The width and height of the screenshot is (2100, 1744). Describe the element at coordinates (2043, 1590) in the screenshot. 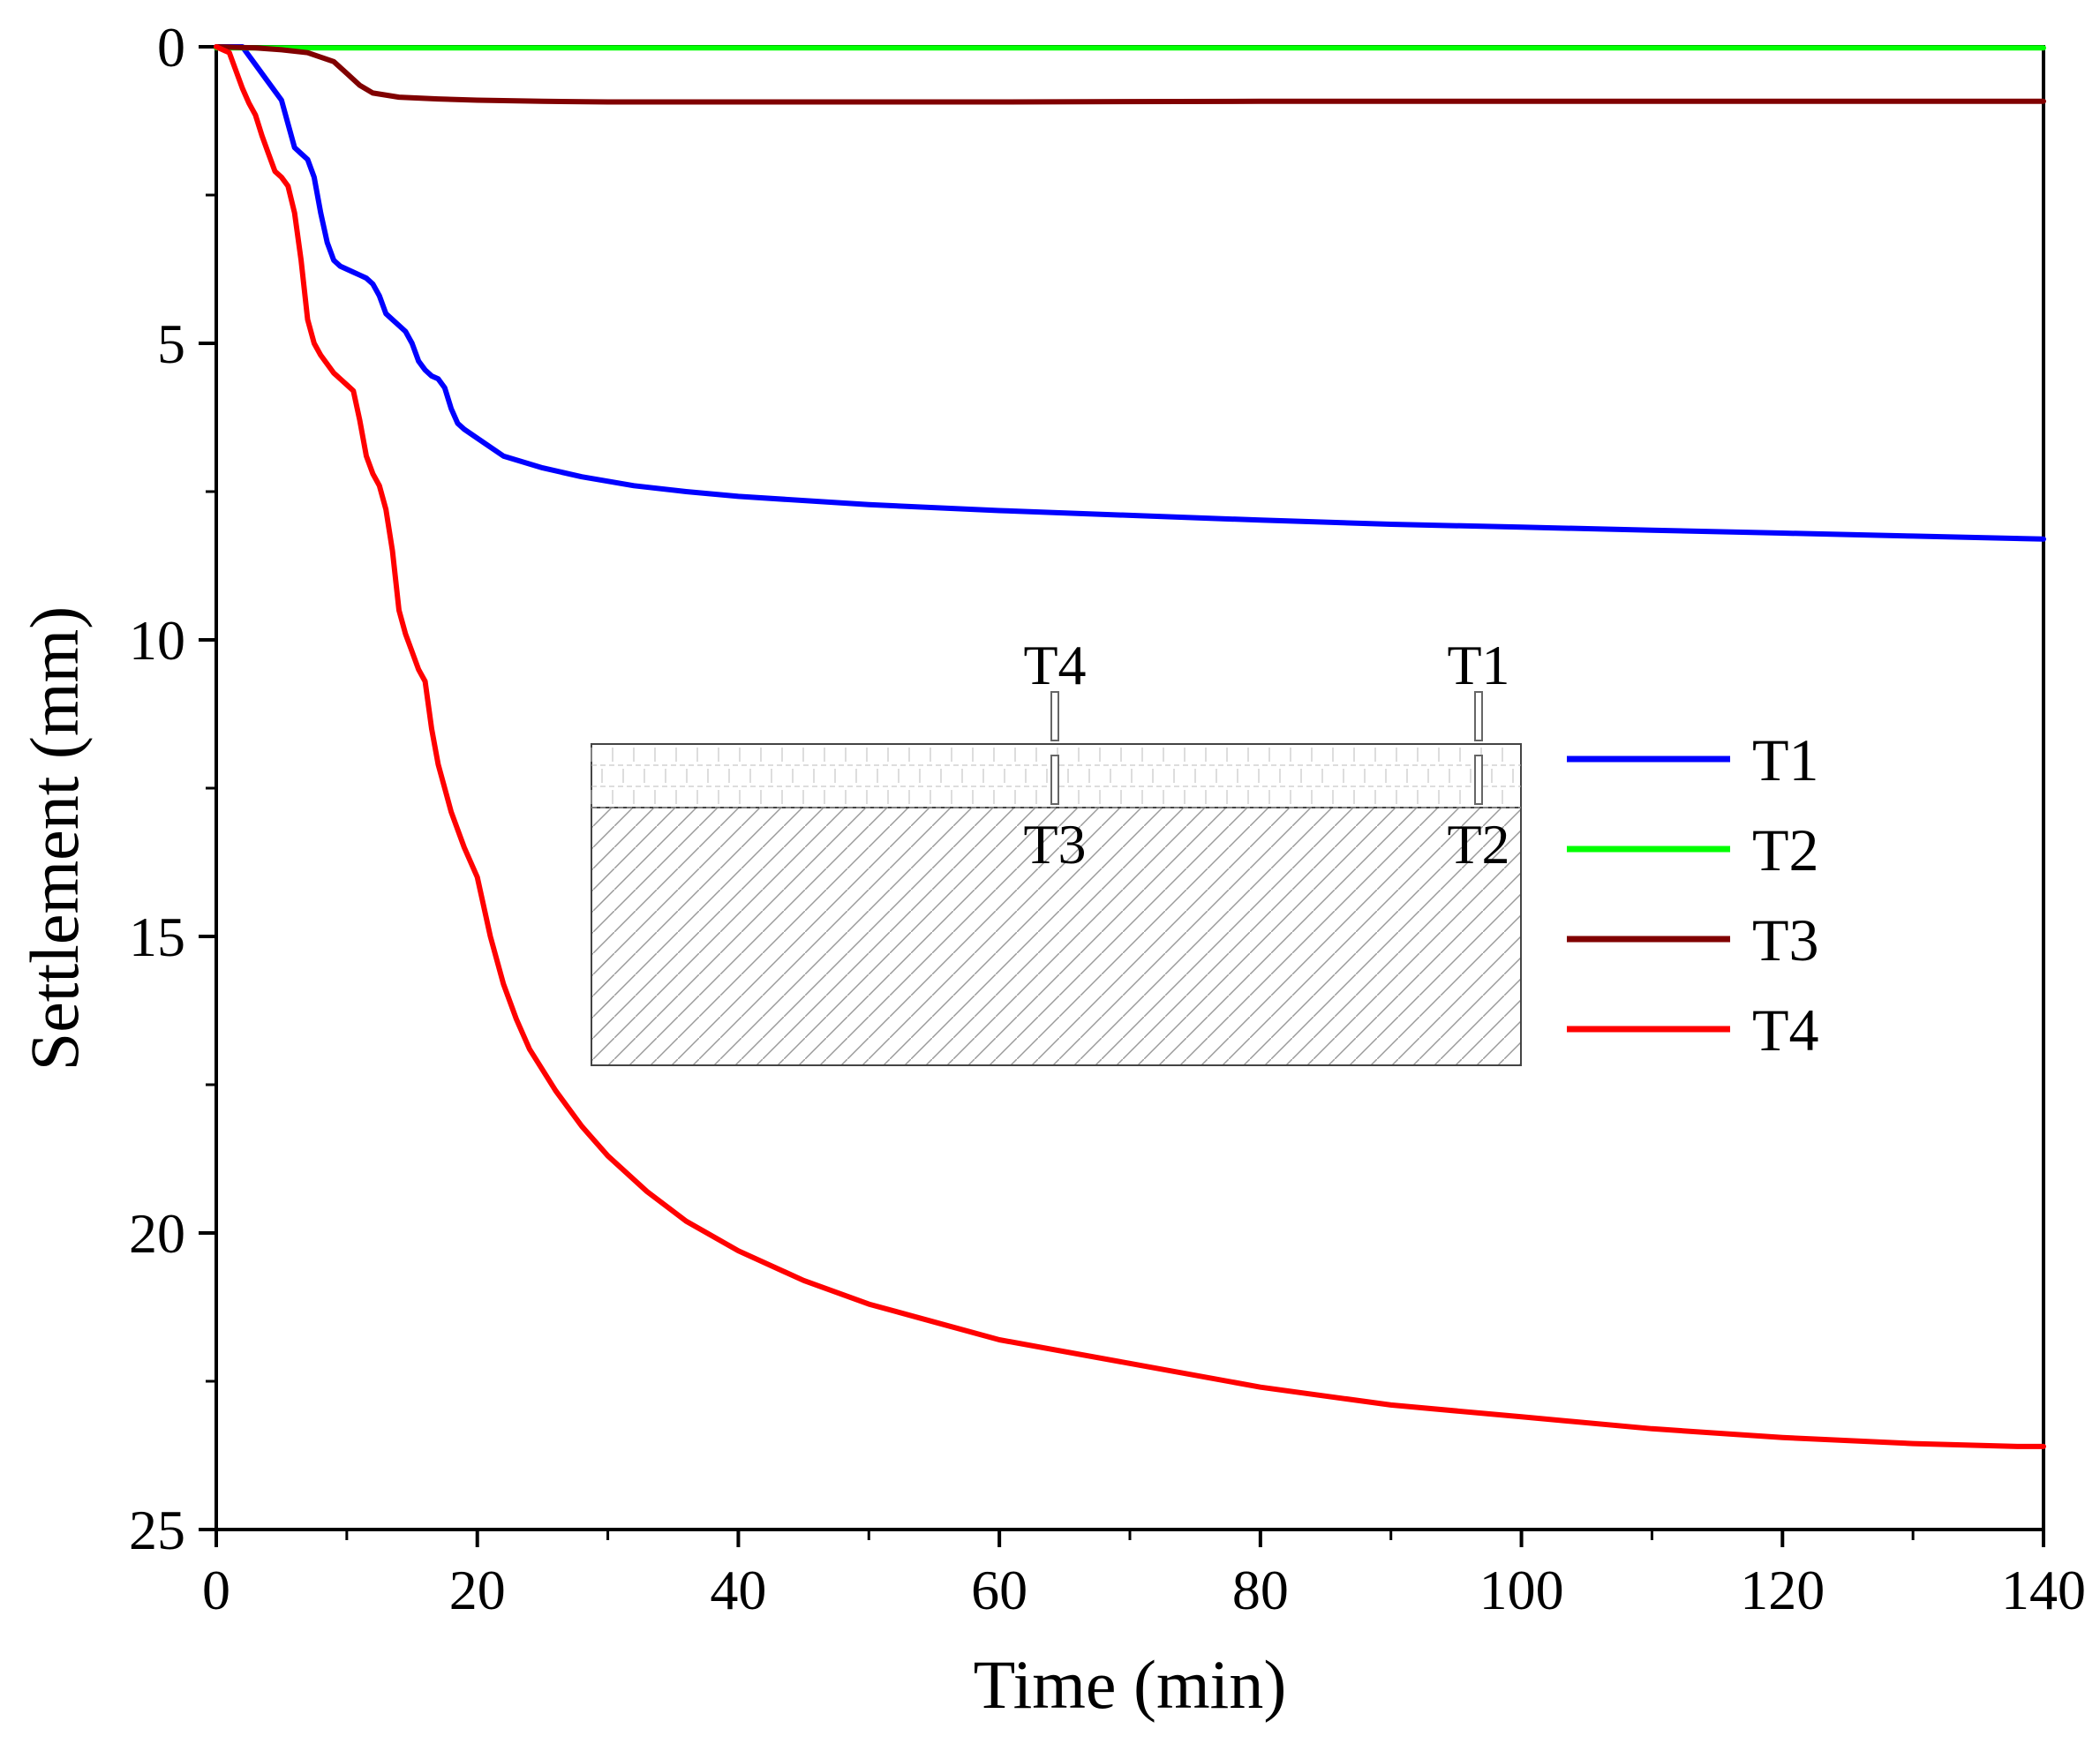

I see `x-tick-label: 140` at that location.